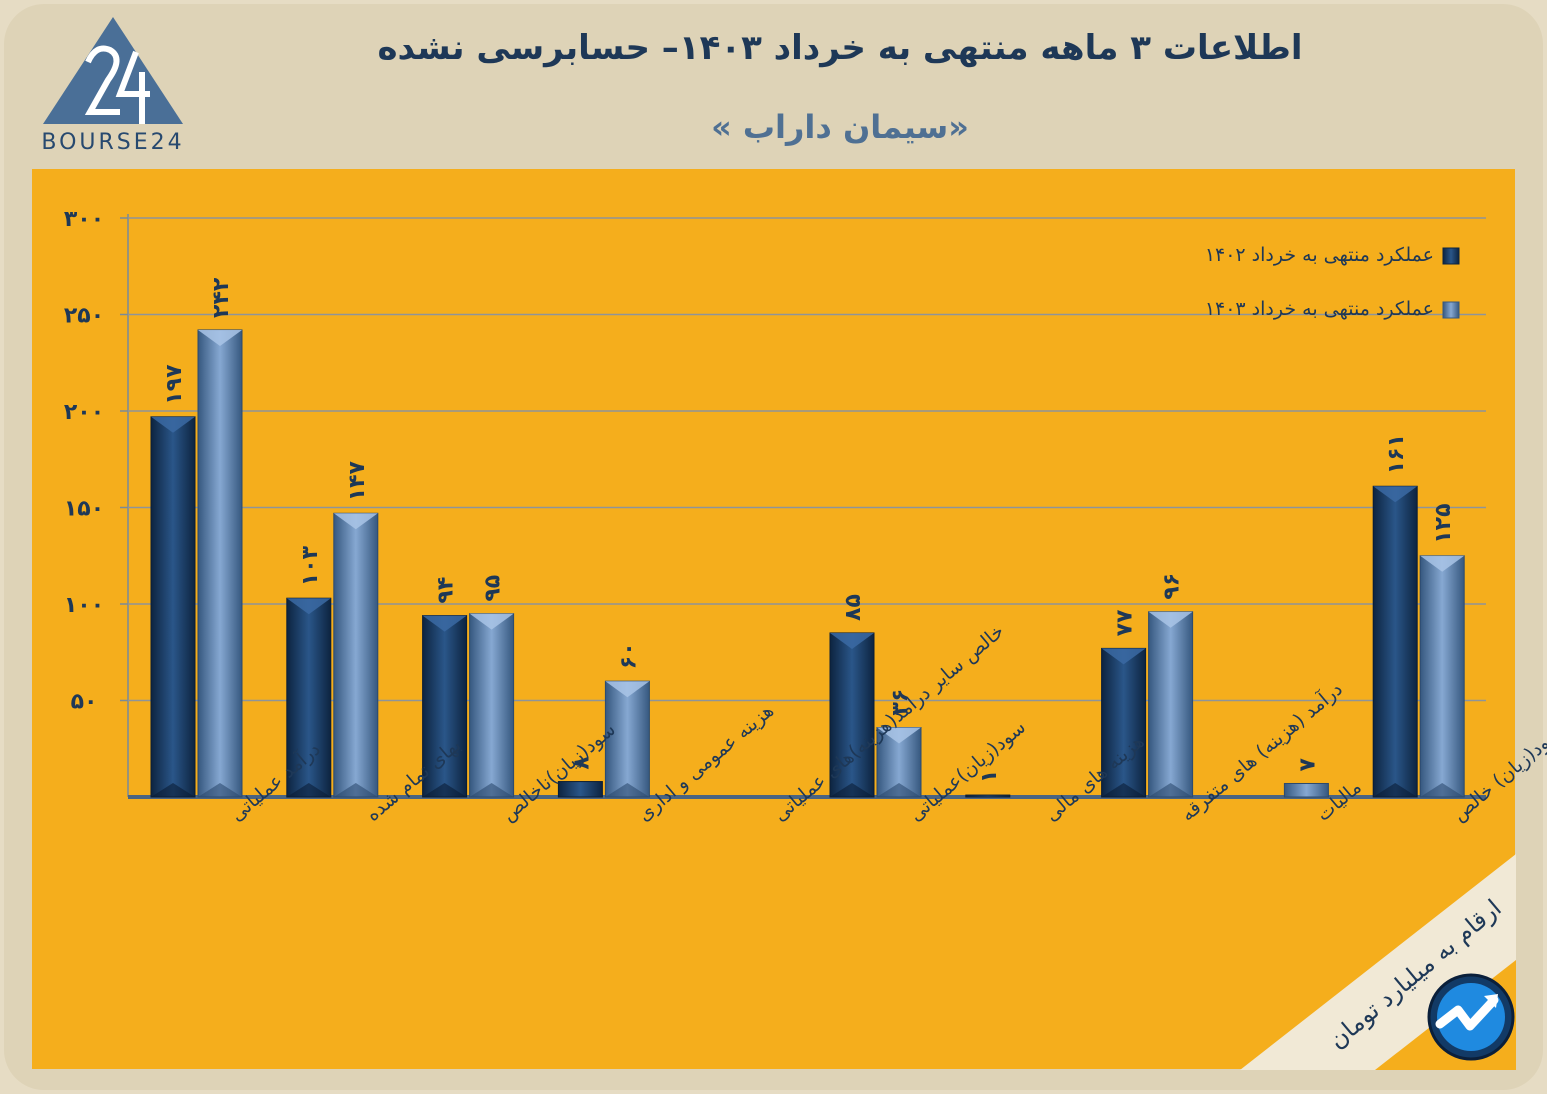 Image resolution: width=1547 pixels, height=1094 pixels. Describe the element at coordinates (84, 316) in the screenshot. I see `y-tick-label: ۲۵۰` at that location.